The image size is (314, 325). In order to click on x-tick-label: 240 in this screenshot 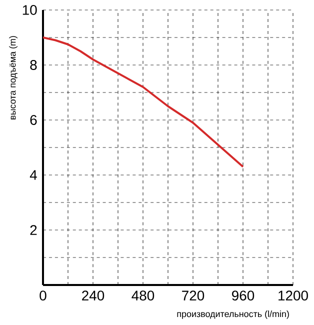, I will do `click(93, 295)`.